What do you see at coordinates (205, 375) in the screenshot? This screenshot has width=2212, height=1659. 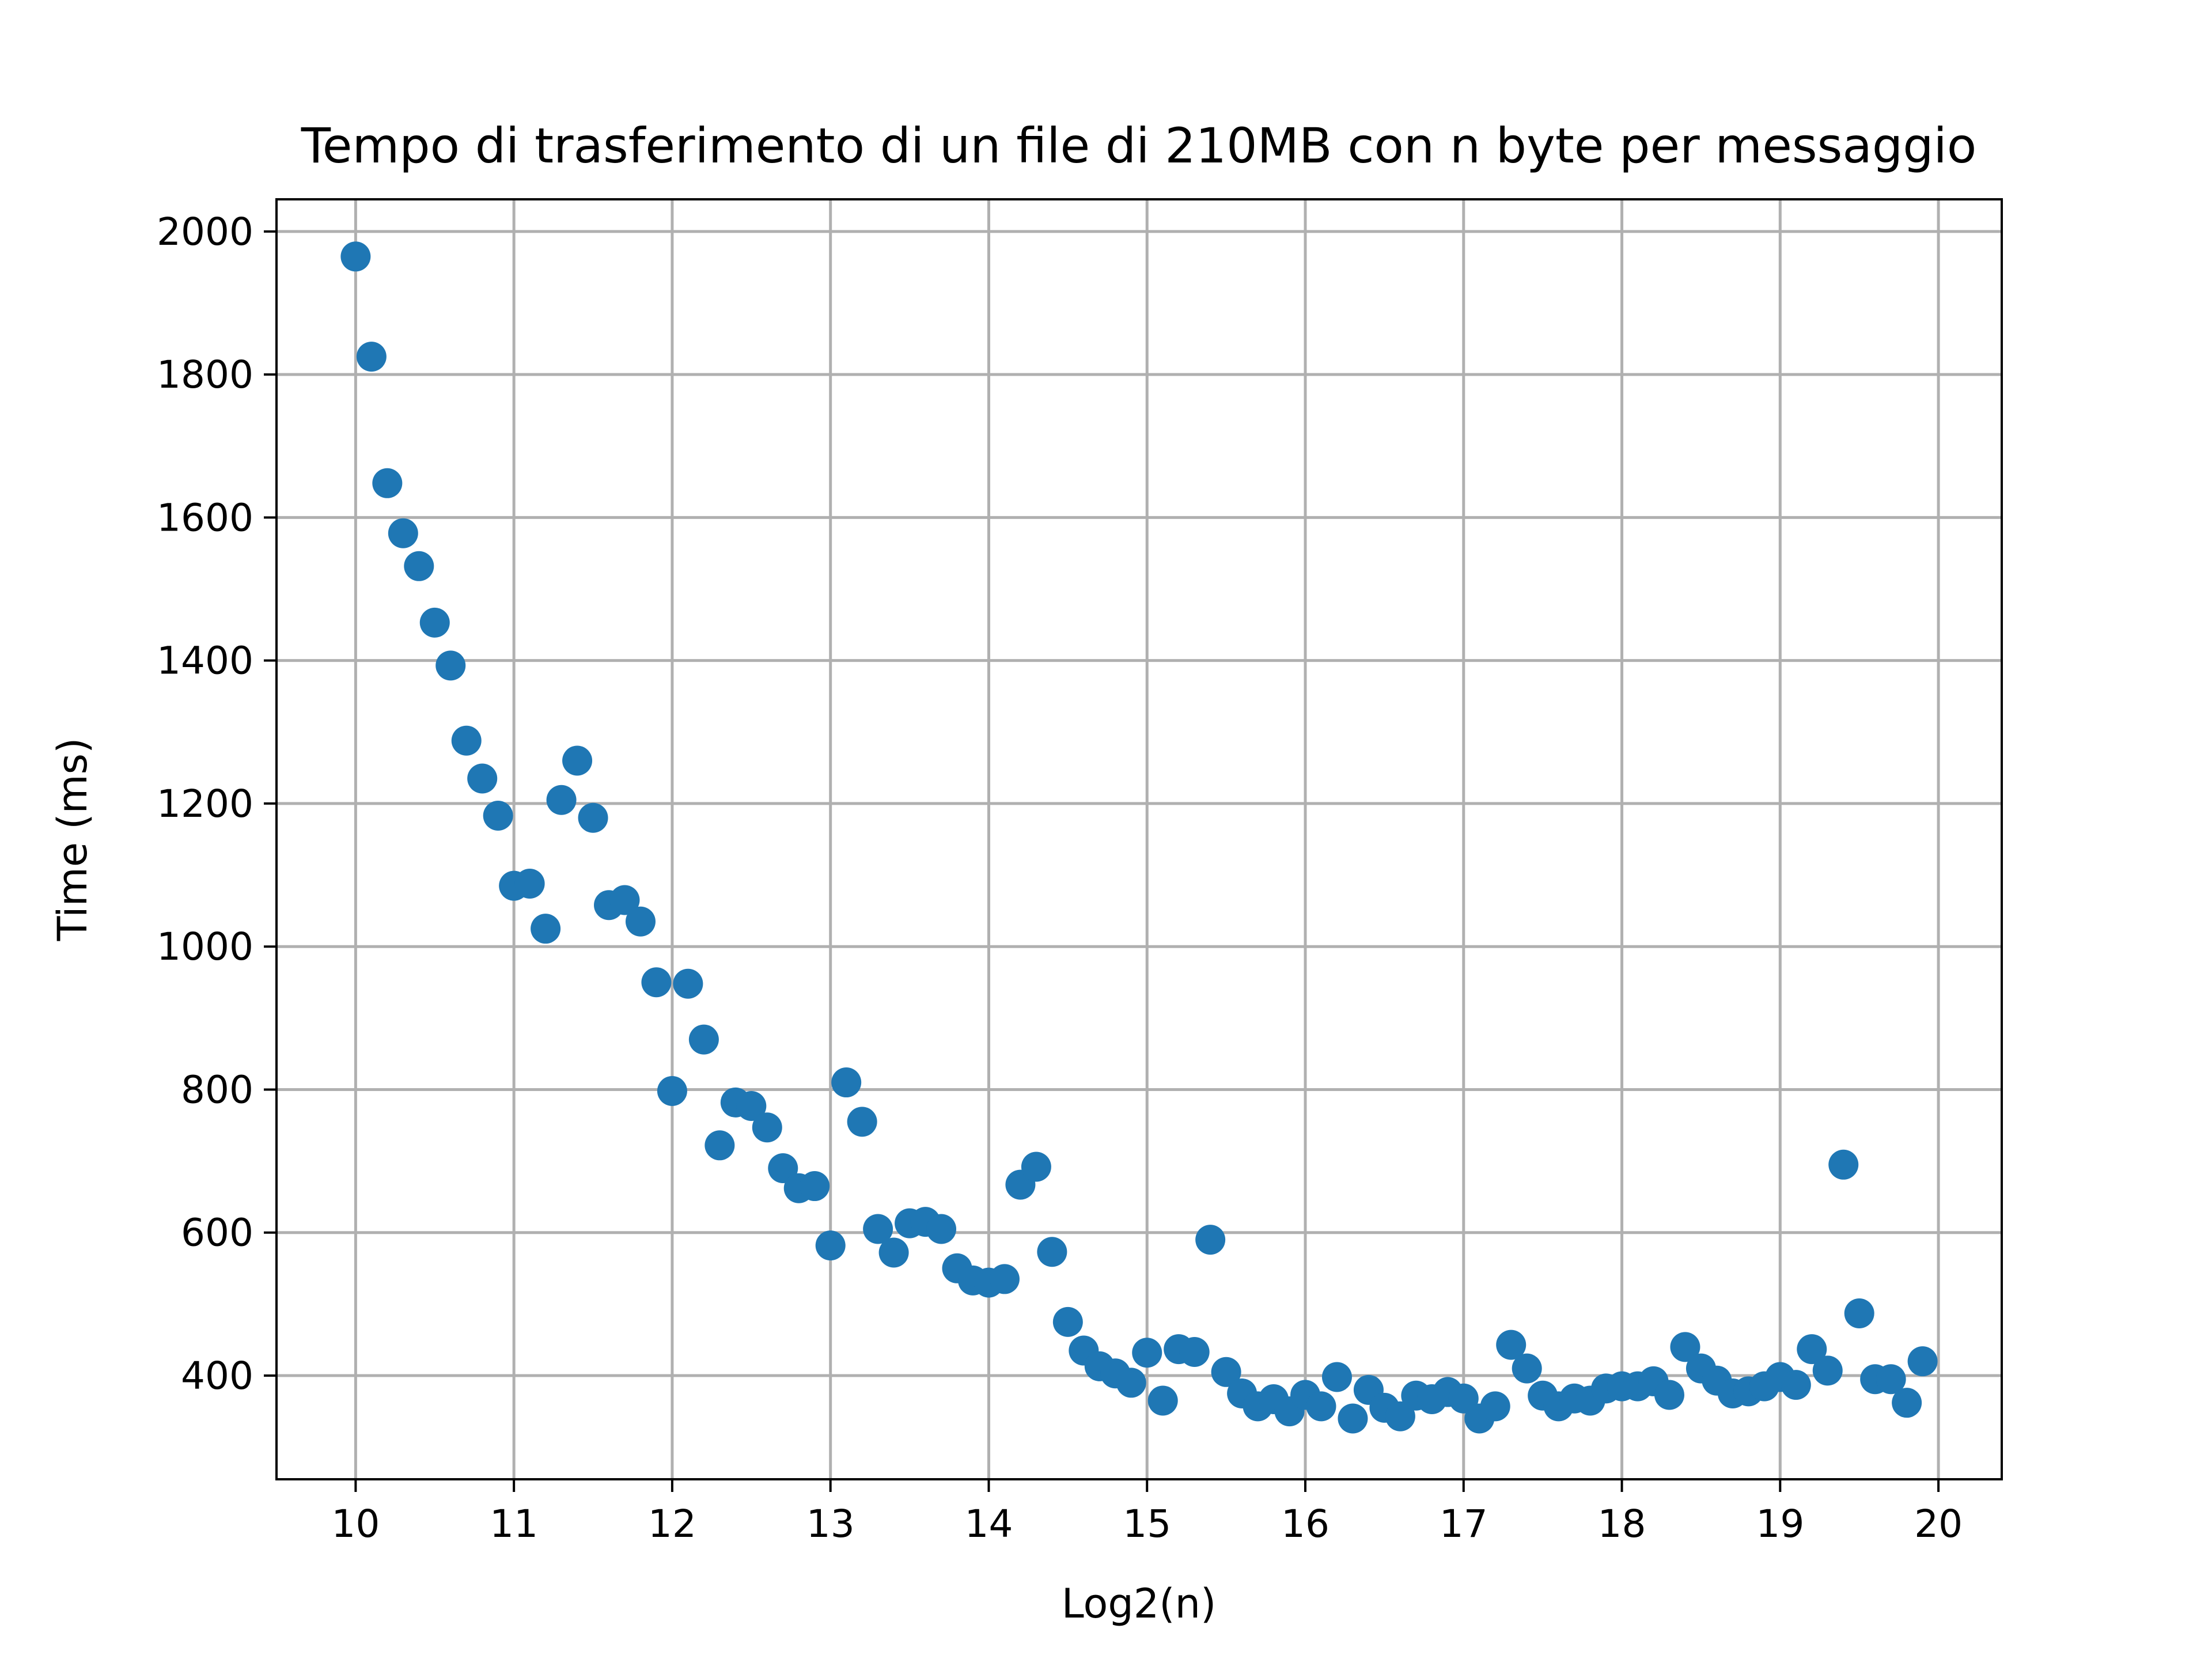 I see `y-tick-label: 1800` at bounding box center [205, 375].